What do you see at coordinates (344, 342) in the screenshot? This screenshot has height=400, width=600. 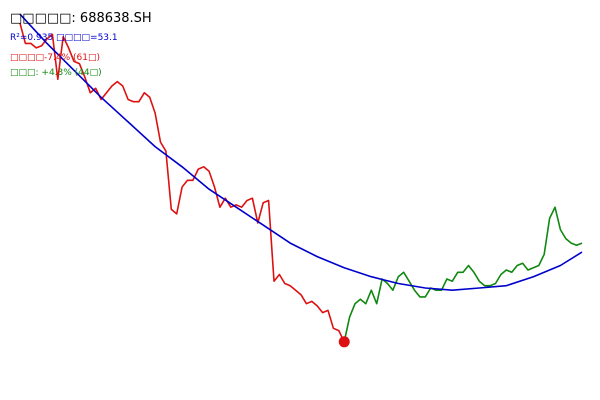 I see `turning-point-marker` at bounding box center [344, 342].